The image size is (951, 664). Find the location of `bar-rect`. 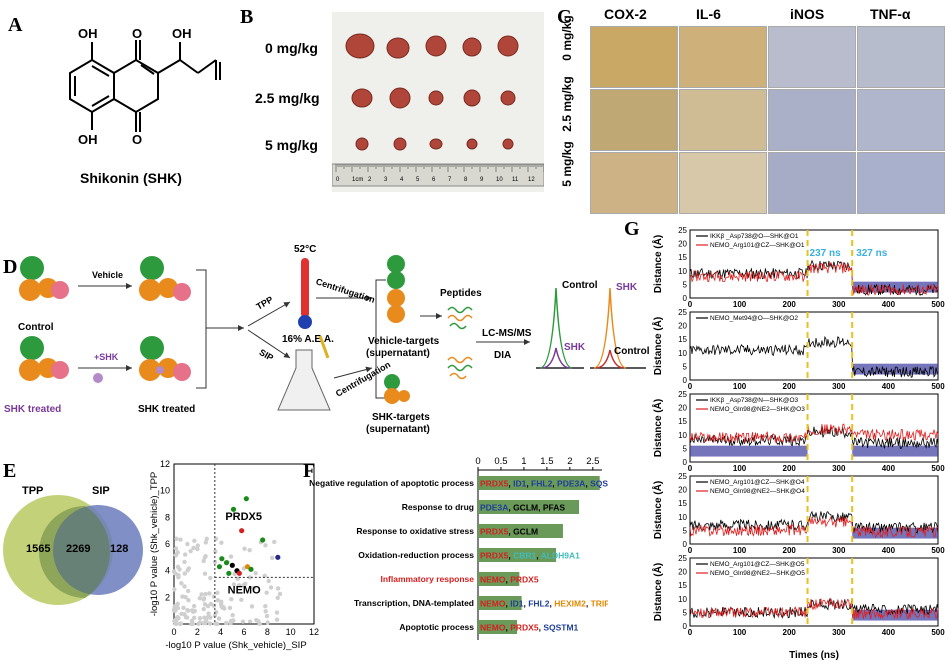

bar-rect is located at coordinates (517, 555).